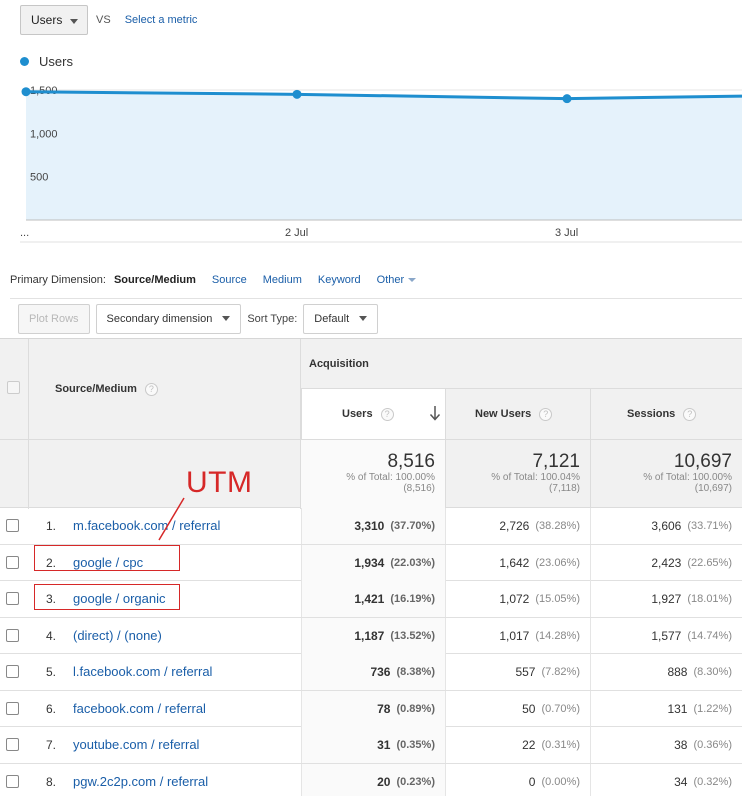  I want to click on dimension-option-keyword: Keyword, so click(339, 280).